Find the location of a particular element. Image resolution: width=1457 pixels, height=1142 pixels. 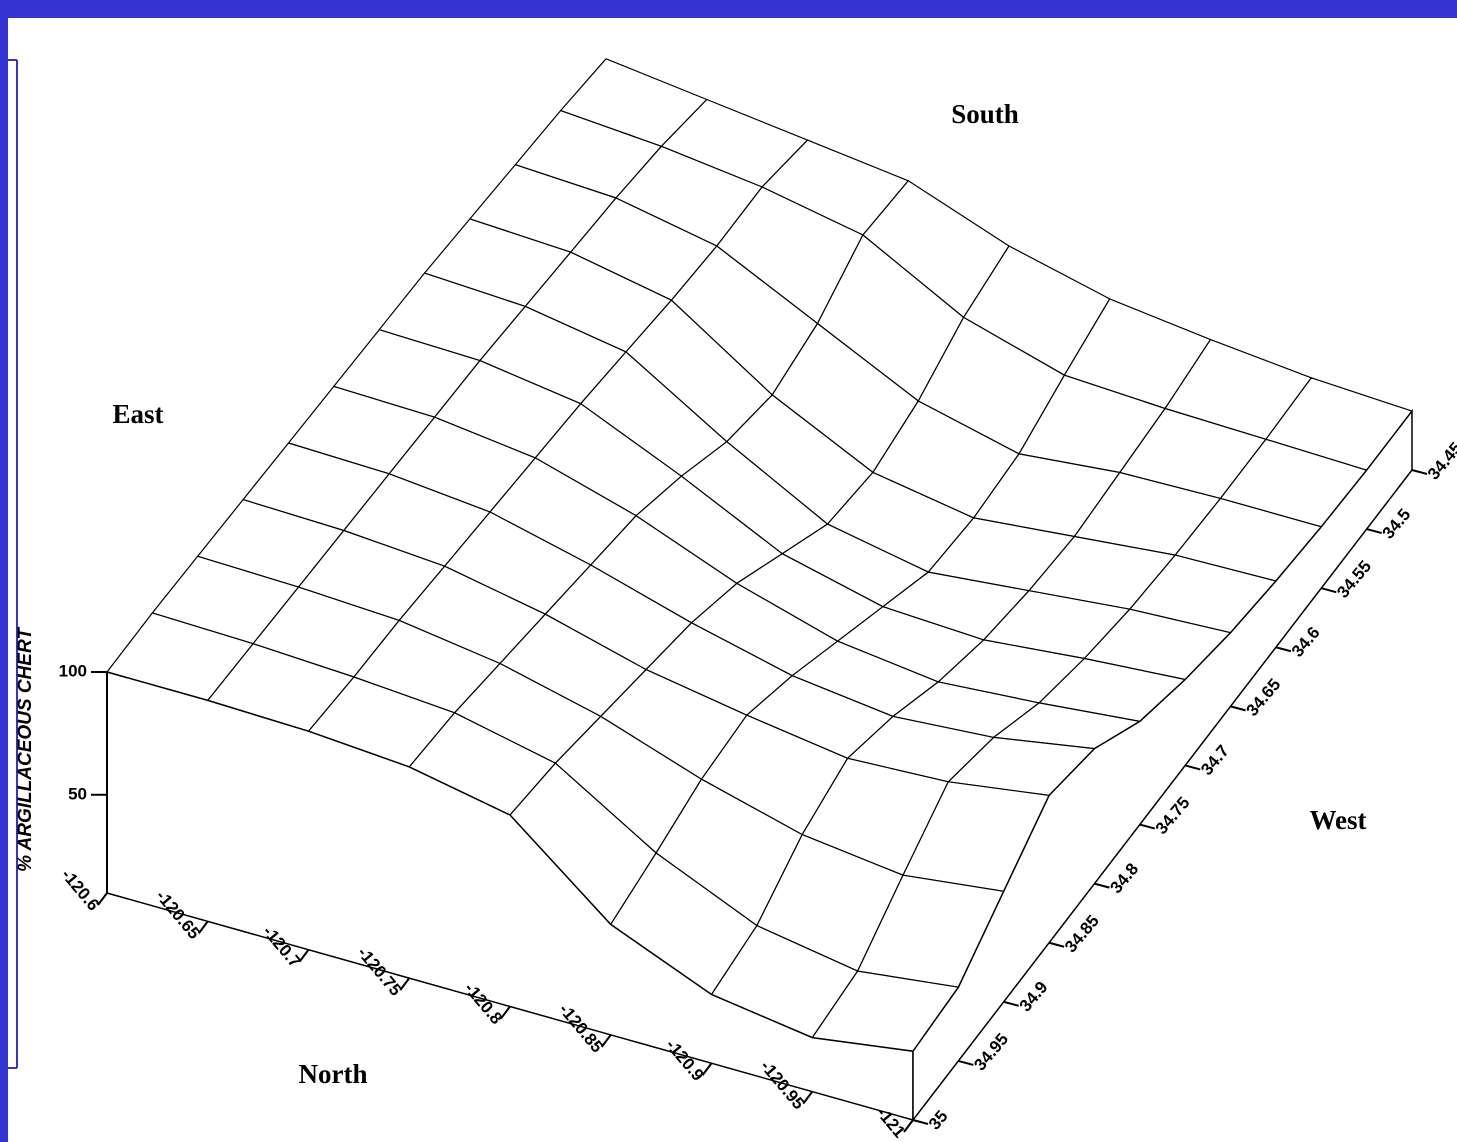

z-tick-label: 100 is located at coordinates (73, 670).